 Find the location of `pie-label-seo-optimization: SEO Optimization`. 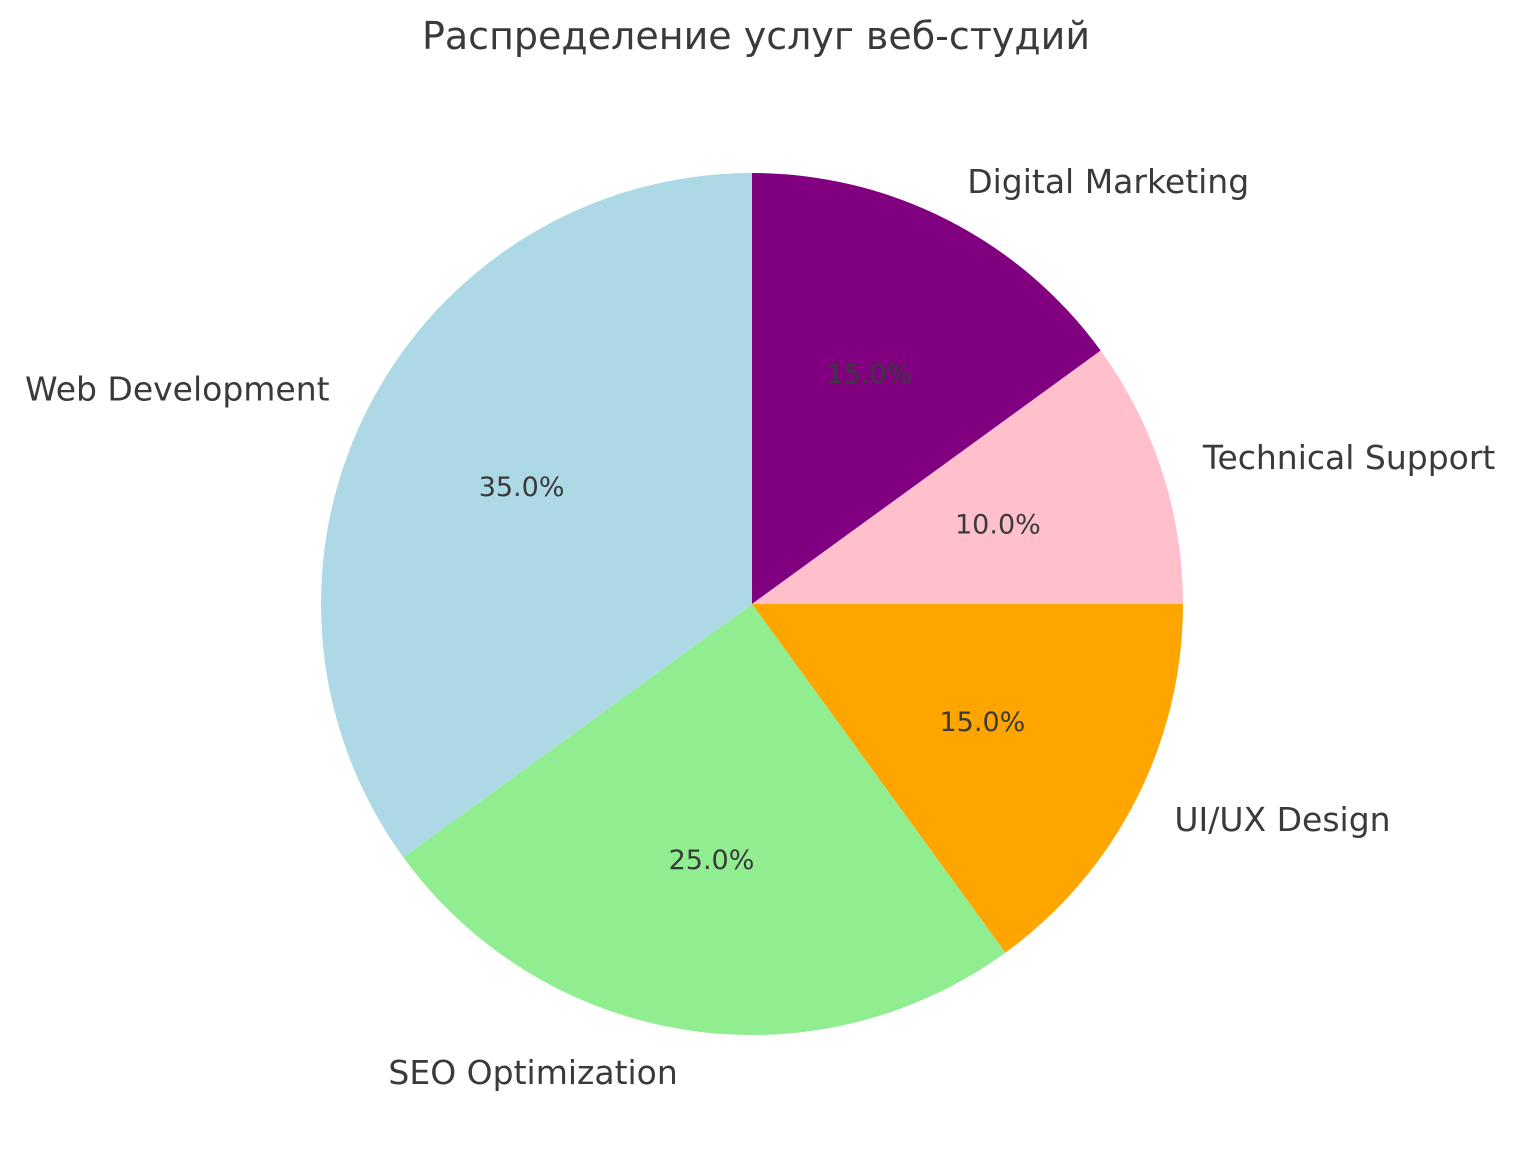

pie-label-seo-optimization: SEO Optimization is located at coordinates (532, 1072).